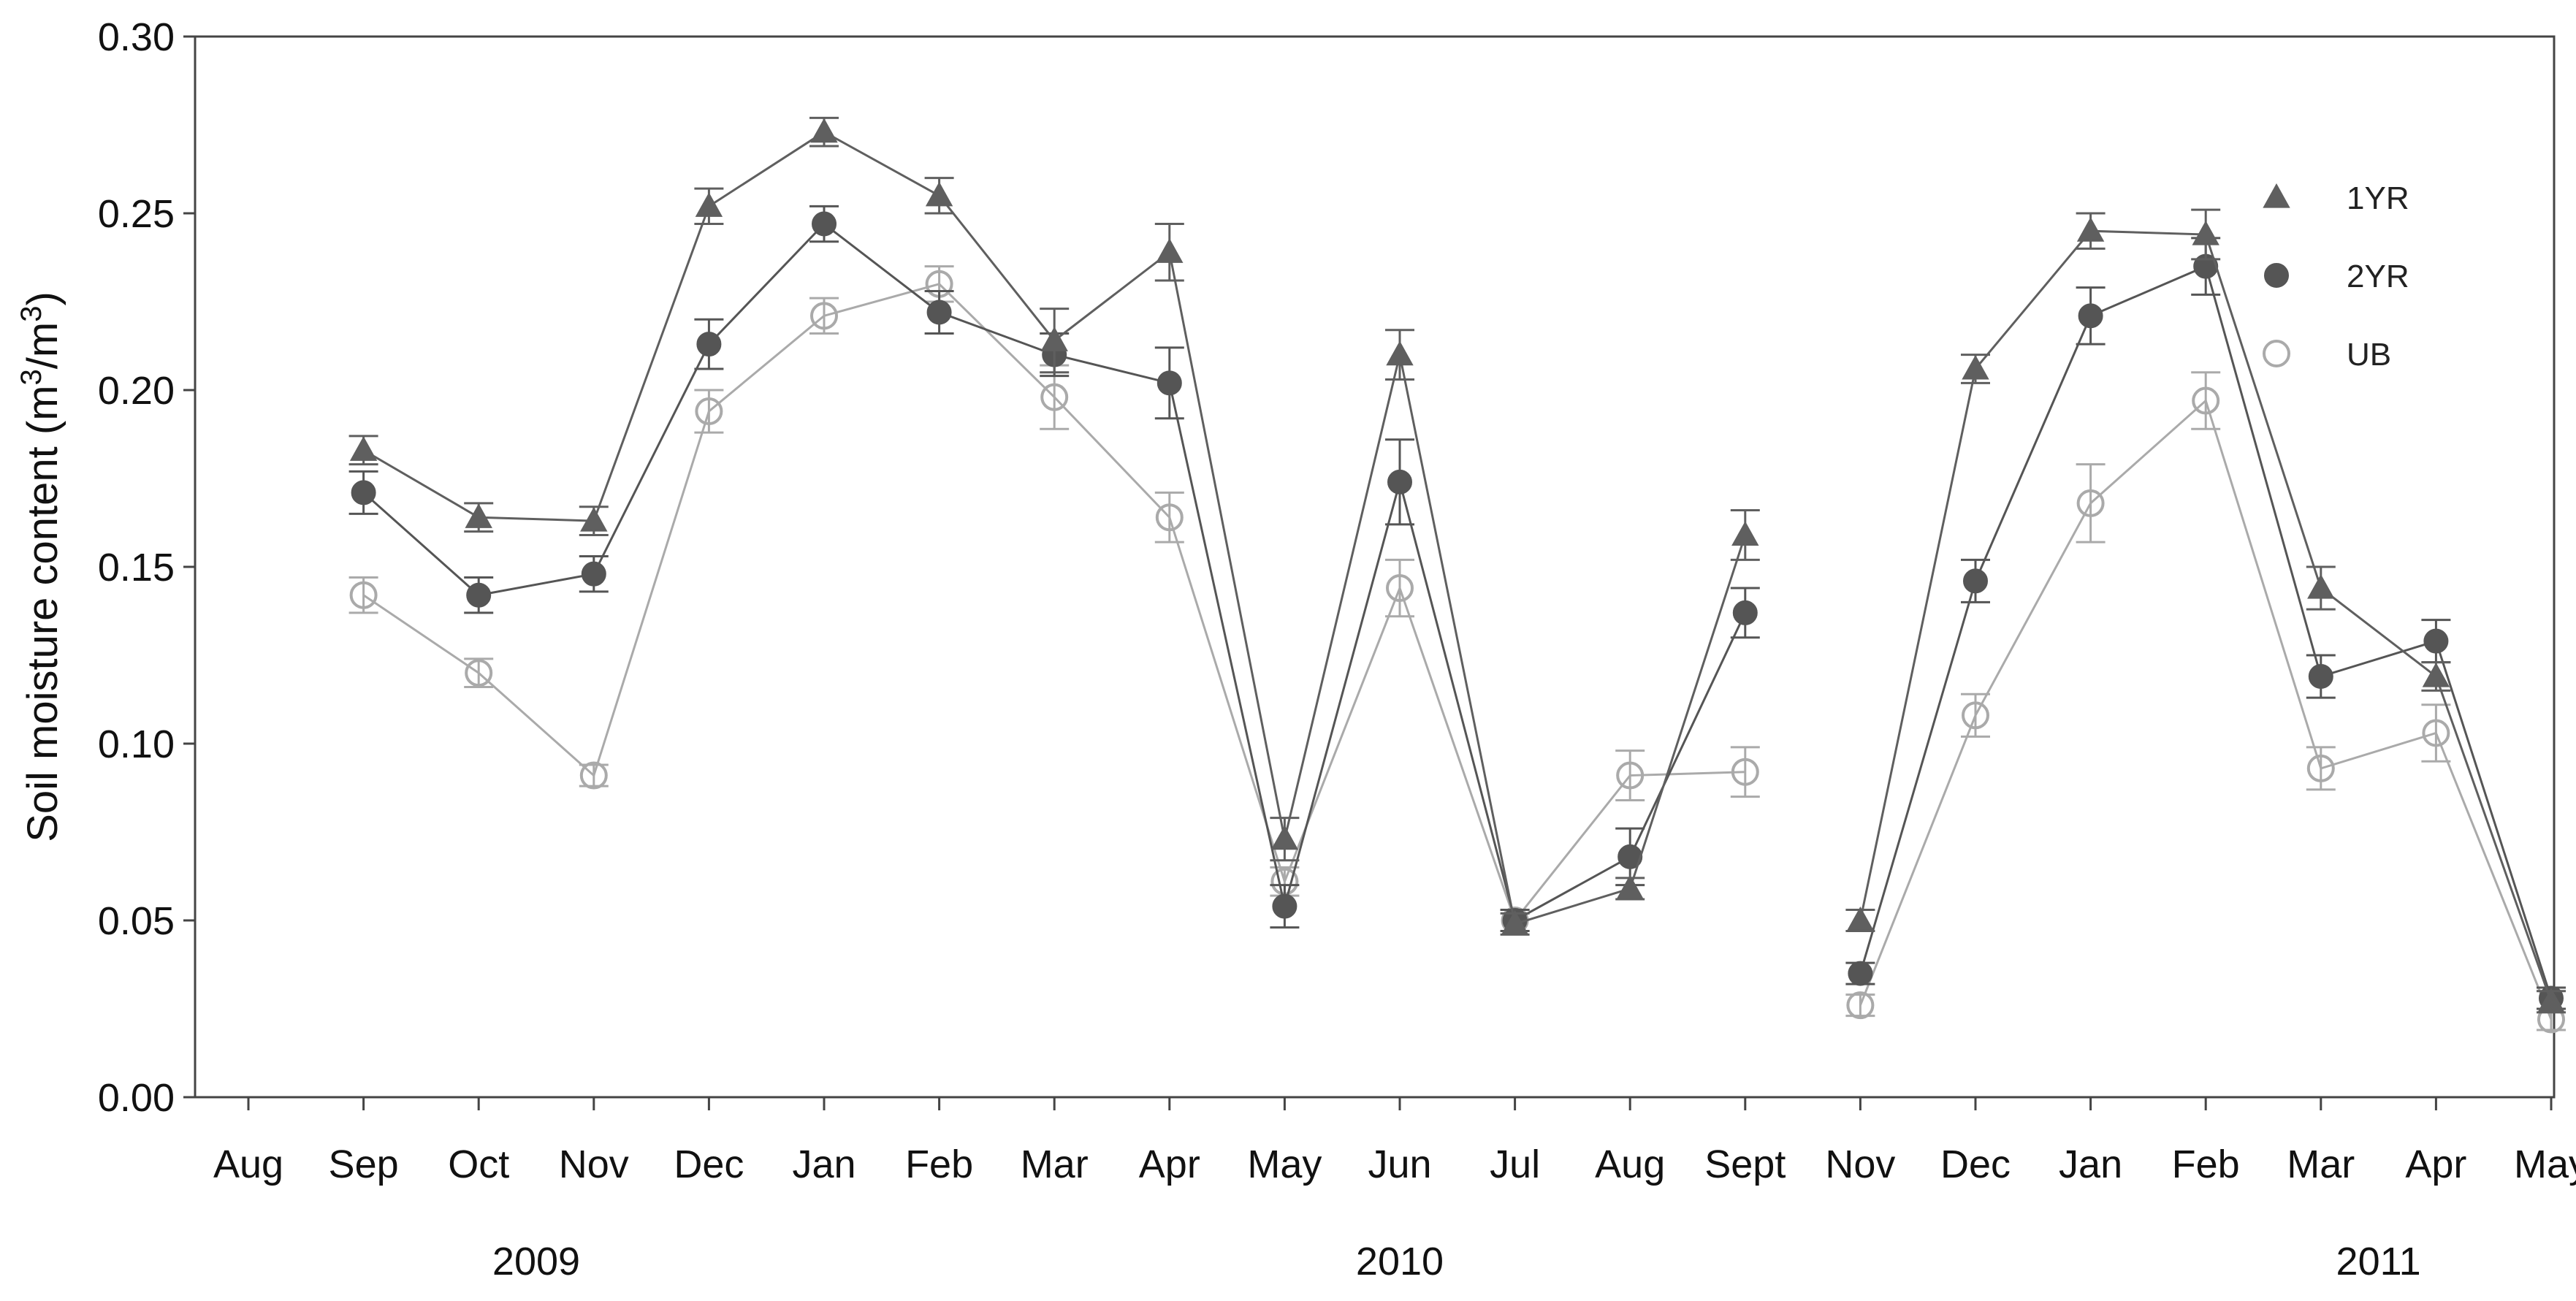  Describe the element at coordinates (2369, 355) in the screenshot. I see `legend-label: UB` at that location.